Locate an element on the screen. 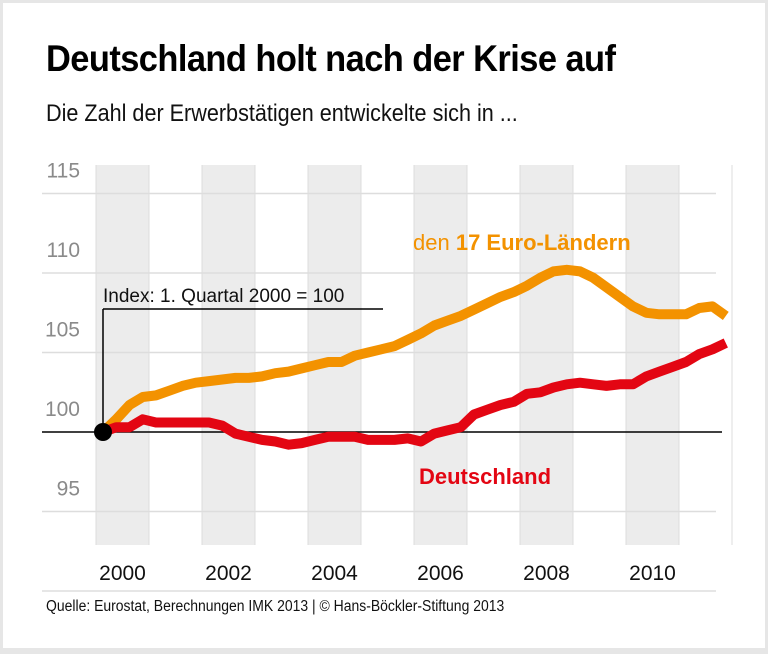  y-tick-label: 115 is located at coordinates (63, 171).